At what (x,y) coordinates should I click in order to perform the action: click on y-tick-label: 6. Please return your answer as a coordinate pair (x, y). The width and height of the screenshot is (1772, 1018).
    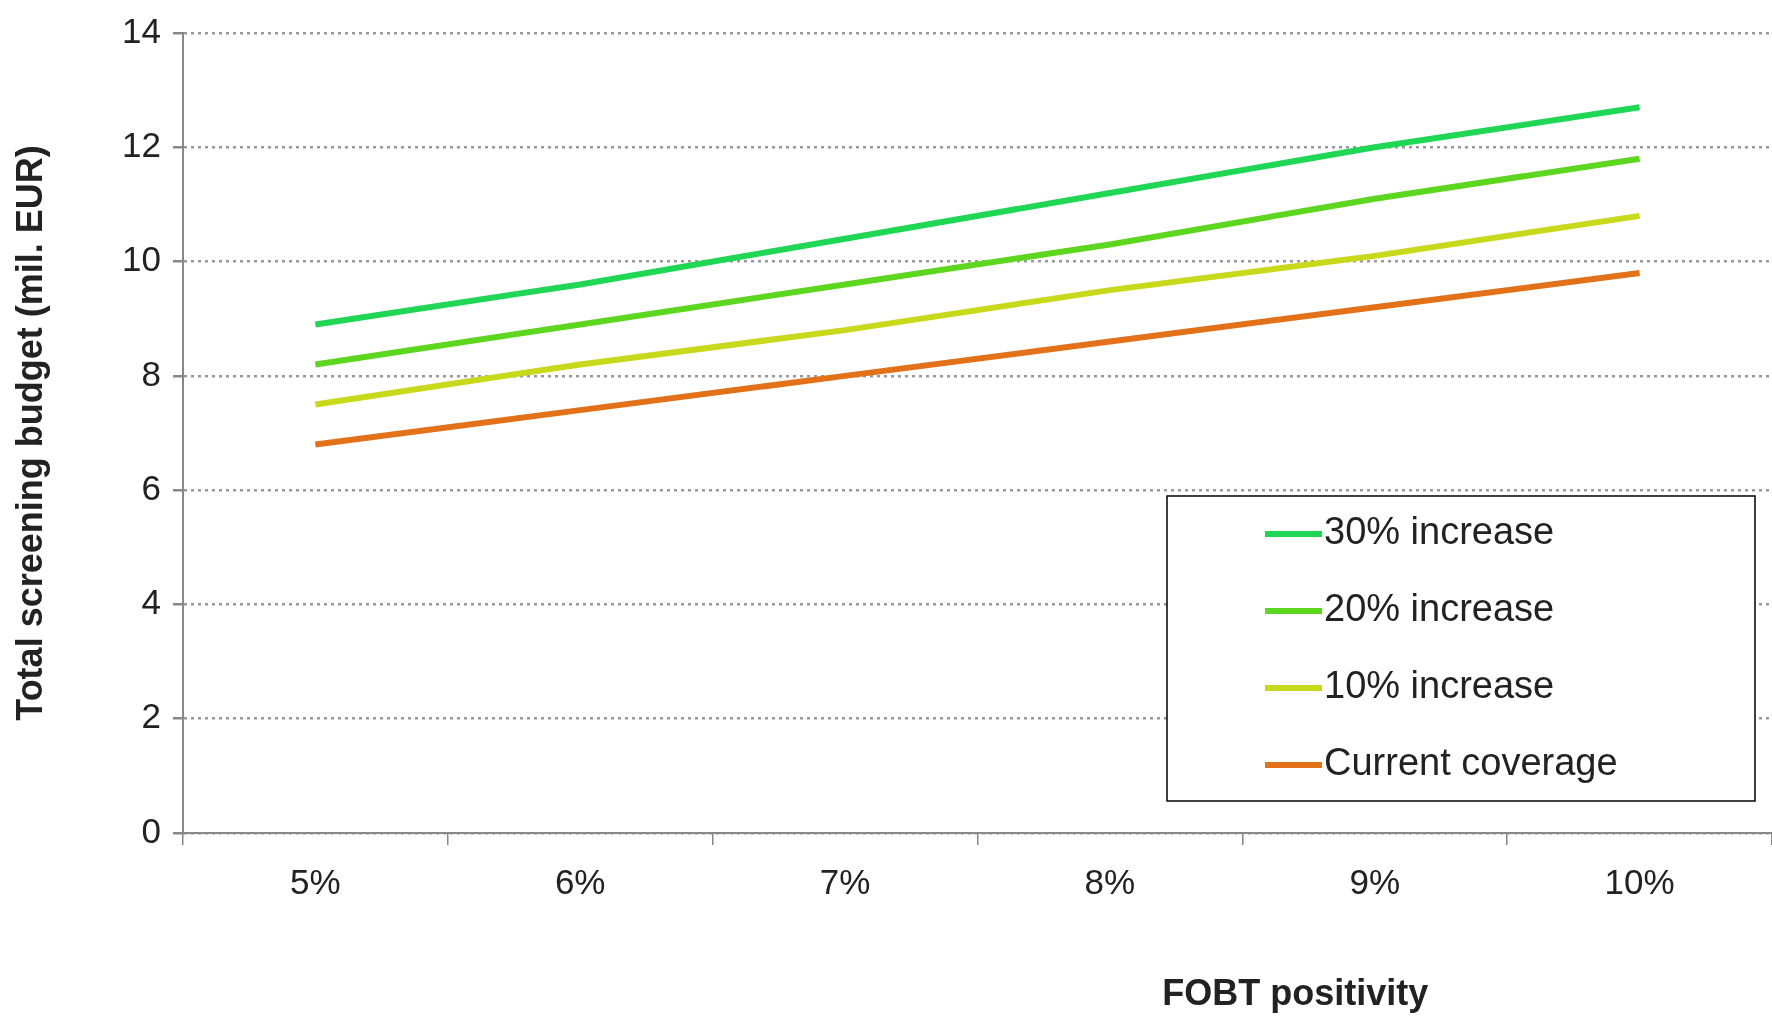
    Looking at the image, I should click on (151, 487).